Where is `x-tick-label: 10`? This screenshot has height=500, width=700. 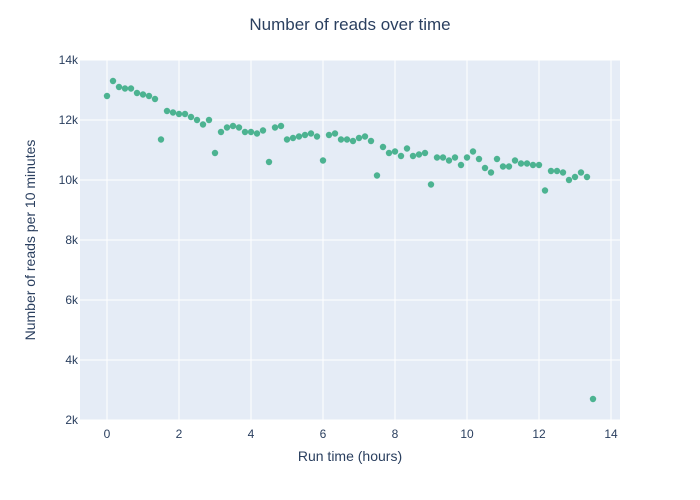 x-tick-label: 10 is located at coordinates (467, 434).